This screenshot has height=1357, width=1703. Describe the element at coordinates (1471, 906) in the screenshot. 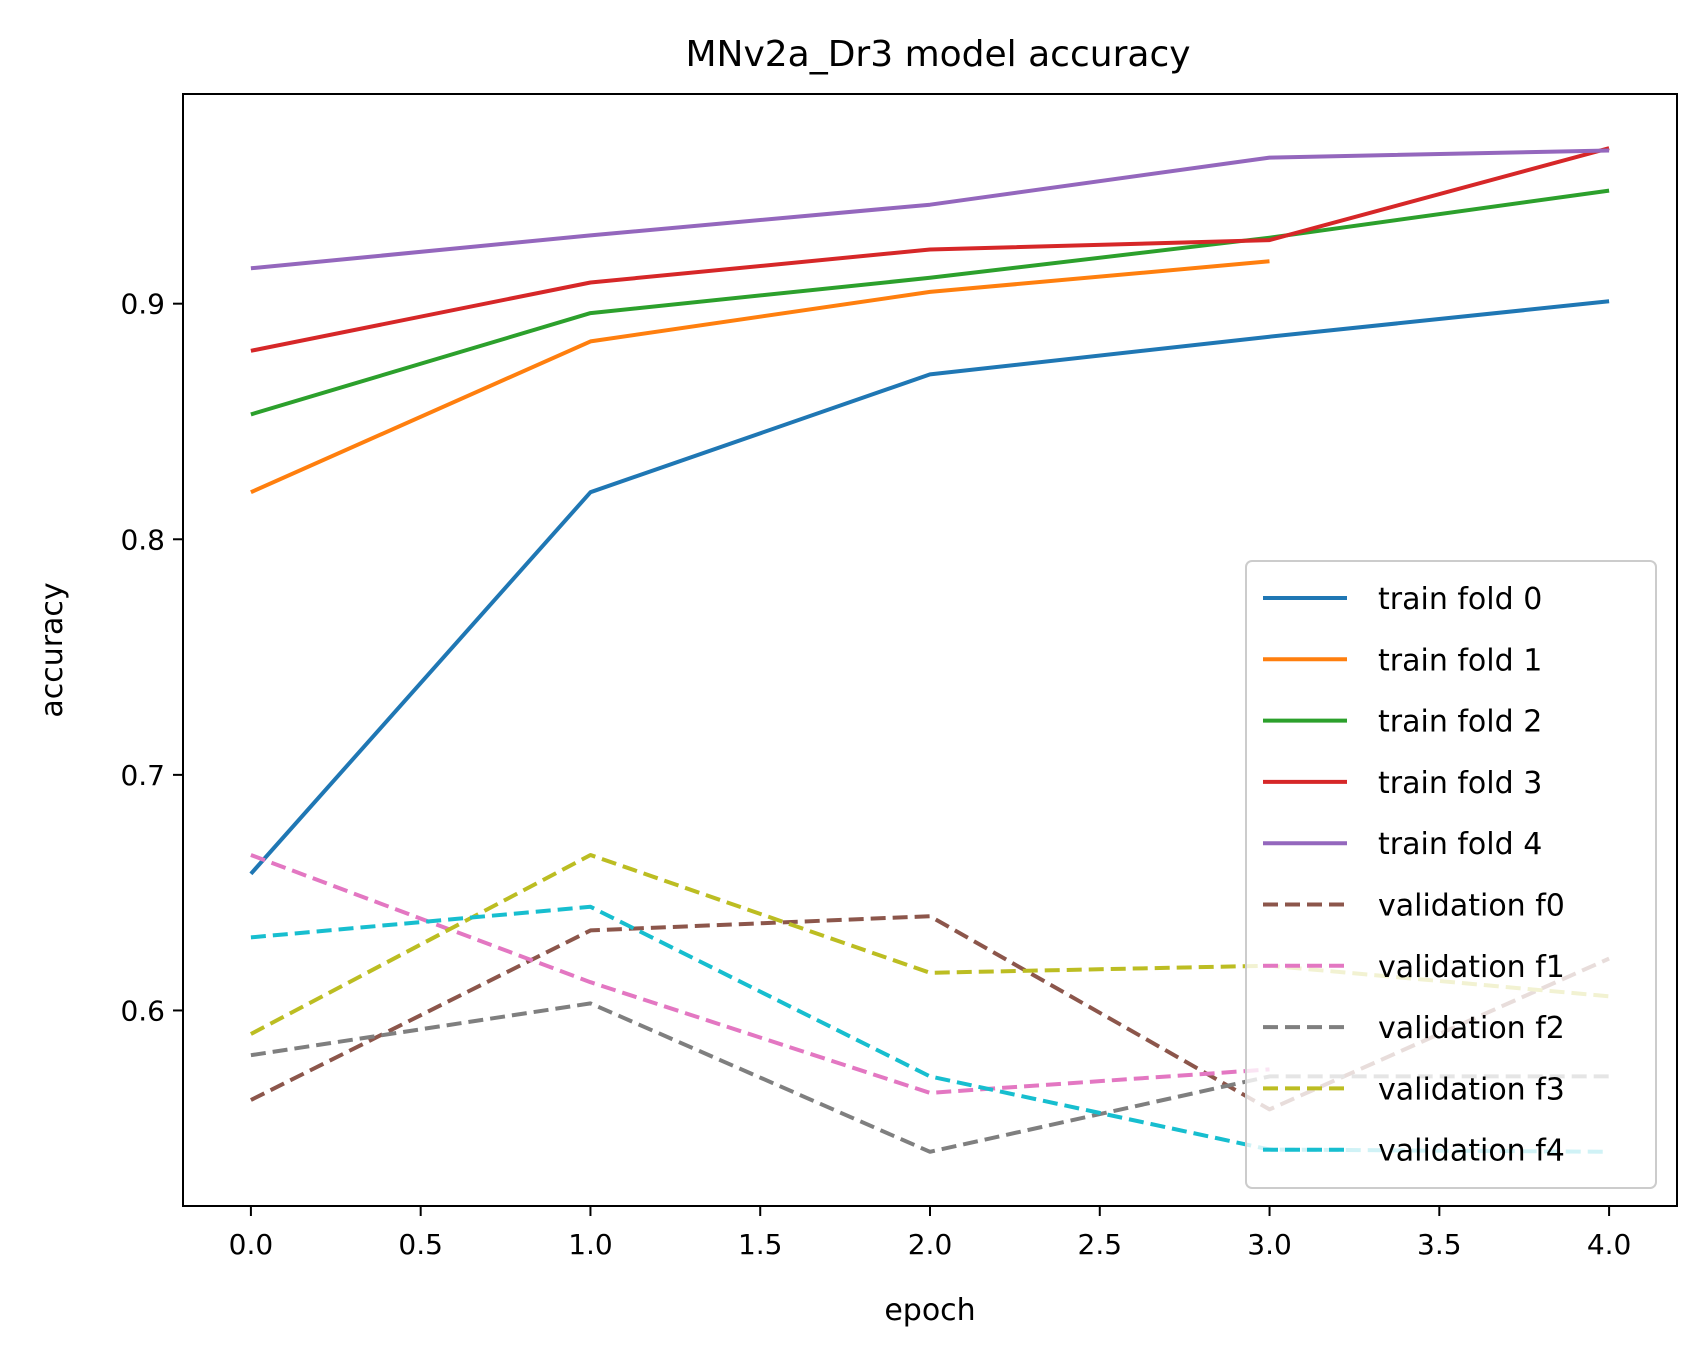

I see `legend-entry-label: validation f0` at that location.